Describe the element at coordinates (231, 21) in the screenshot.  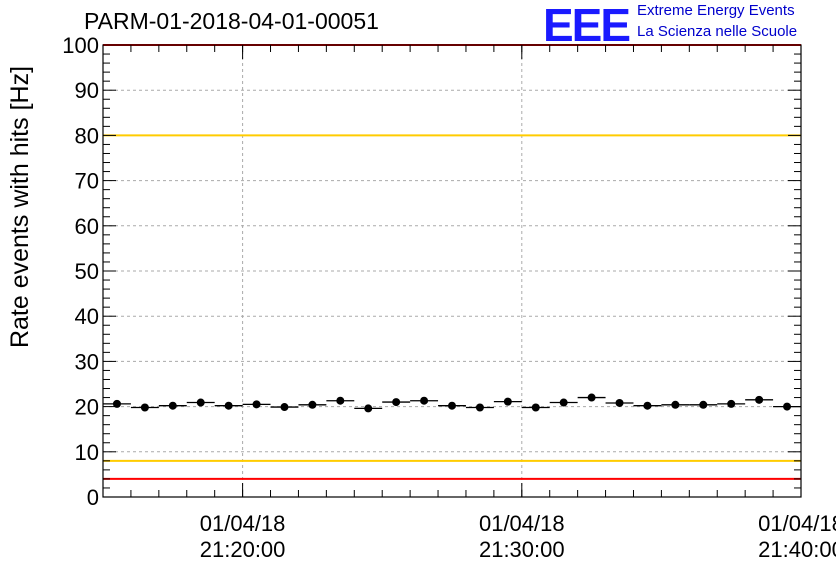
I see `chart-title: PARM-01-2018-04-01-00051` at that location.